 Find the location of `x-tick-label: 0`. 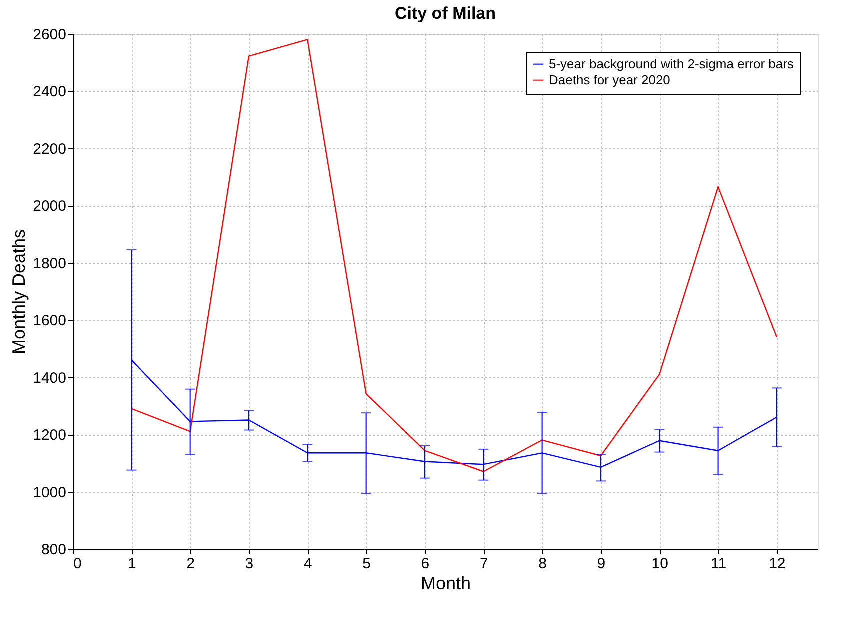

x-tick-label: 0 is located at coordinates (78, 564).